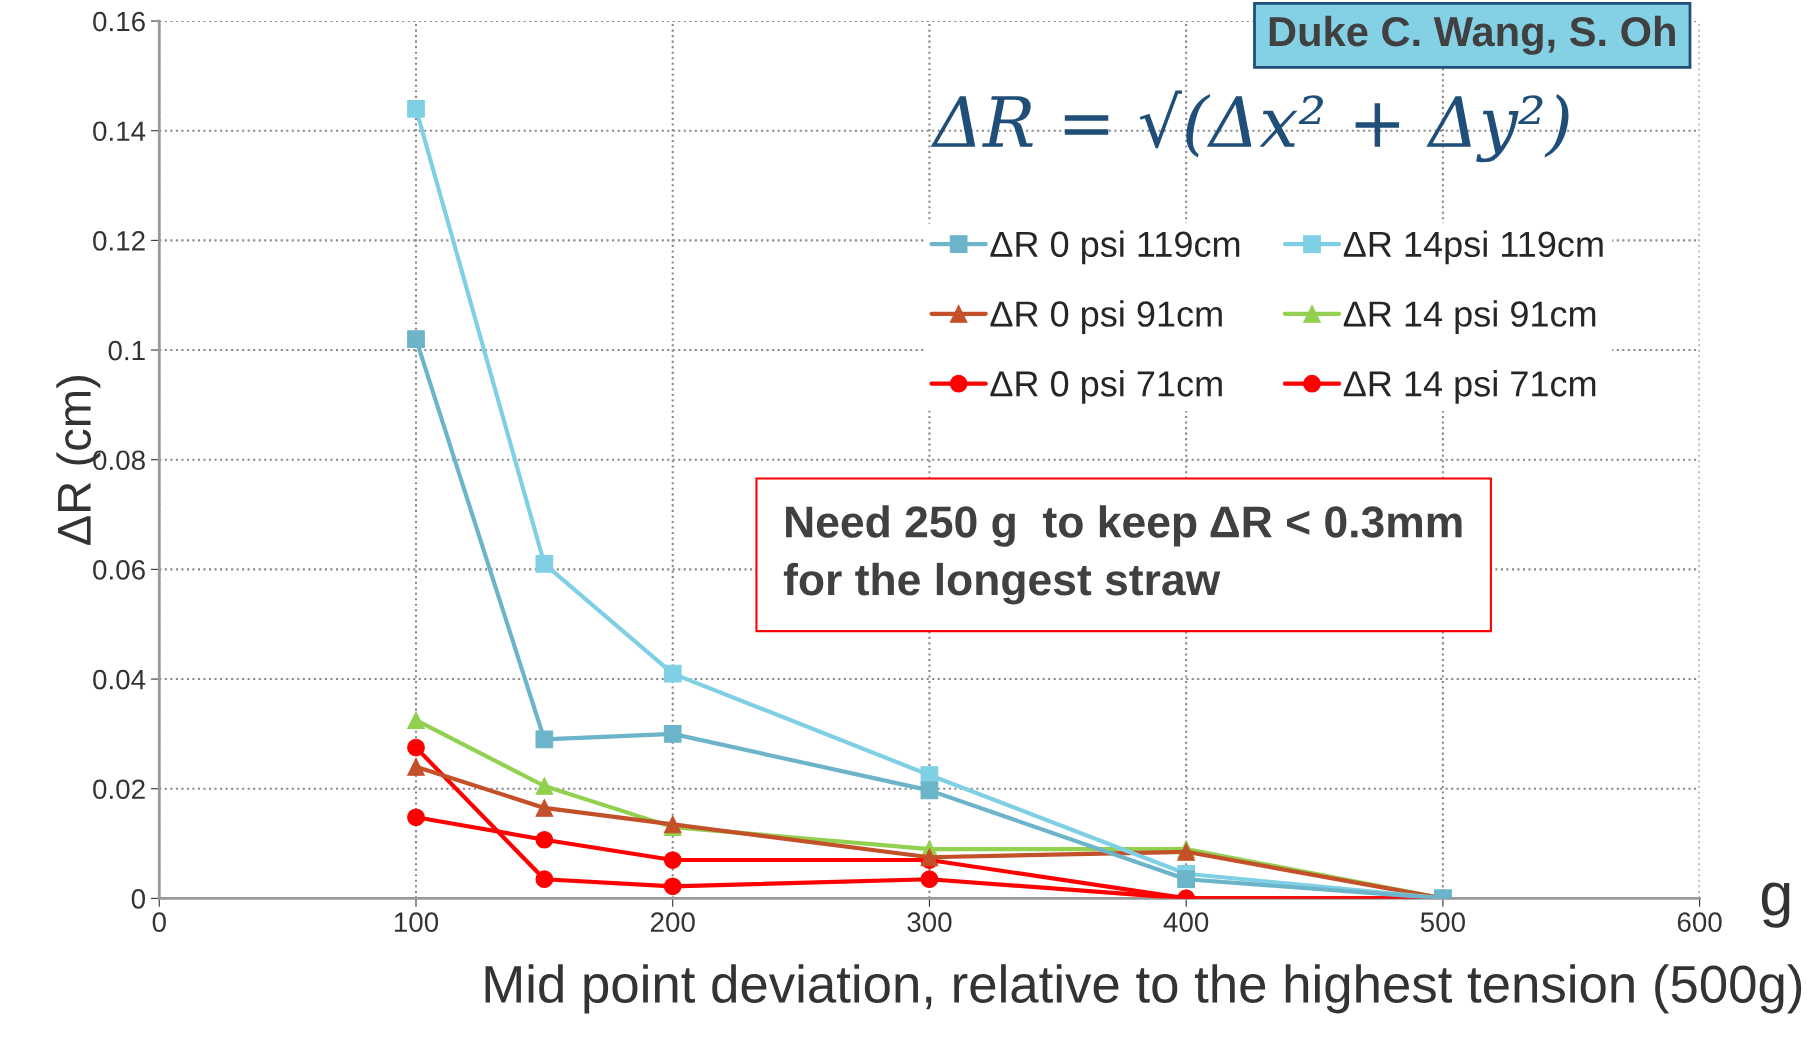  What do you see at coordinates (119, 131) in the screenshot?
I see `y-tick-label: 0.14` at bounding box center [119, 131].